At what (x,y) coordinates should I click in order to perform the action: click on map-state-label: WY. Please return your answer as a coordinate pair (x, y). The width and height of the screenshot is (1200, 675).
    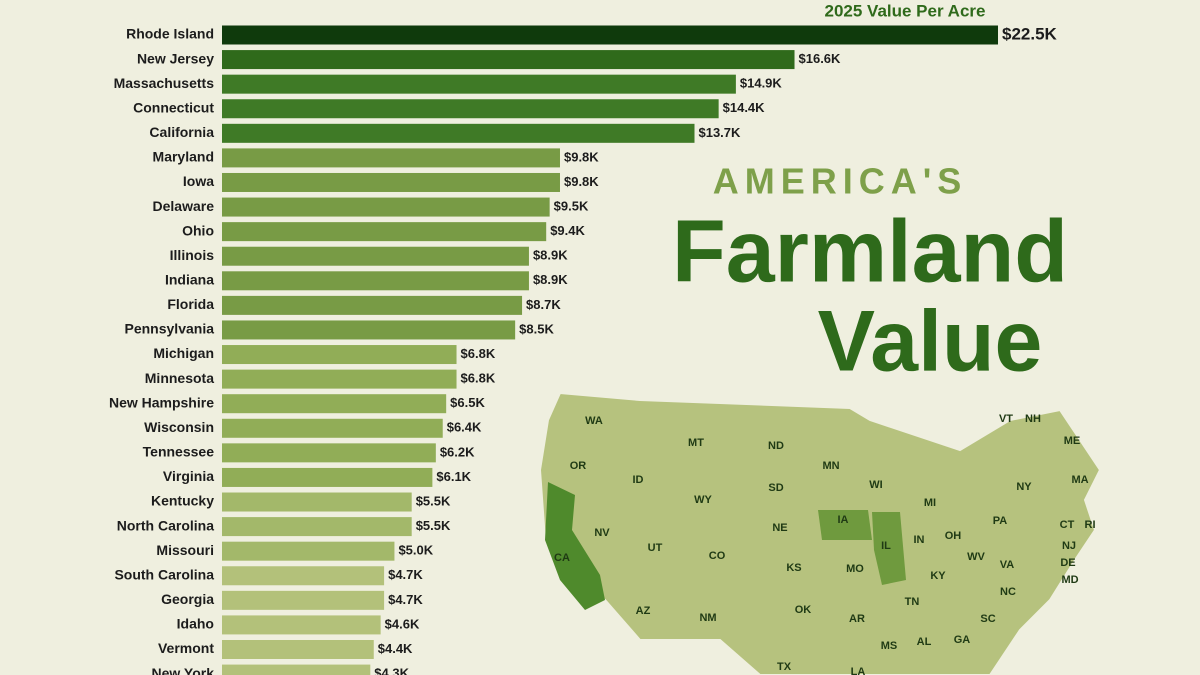
    Looking at the image, I should click on (703, 500).